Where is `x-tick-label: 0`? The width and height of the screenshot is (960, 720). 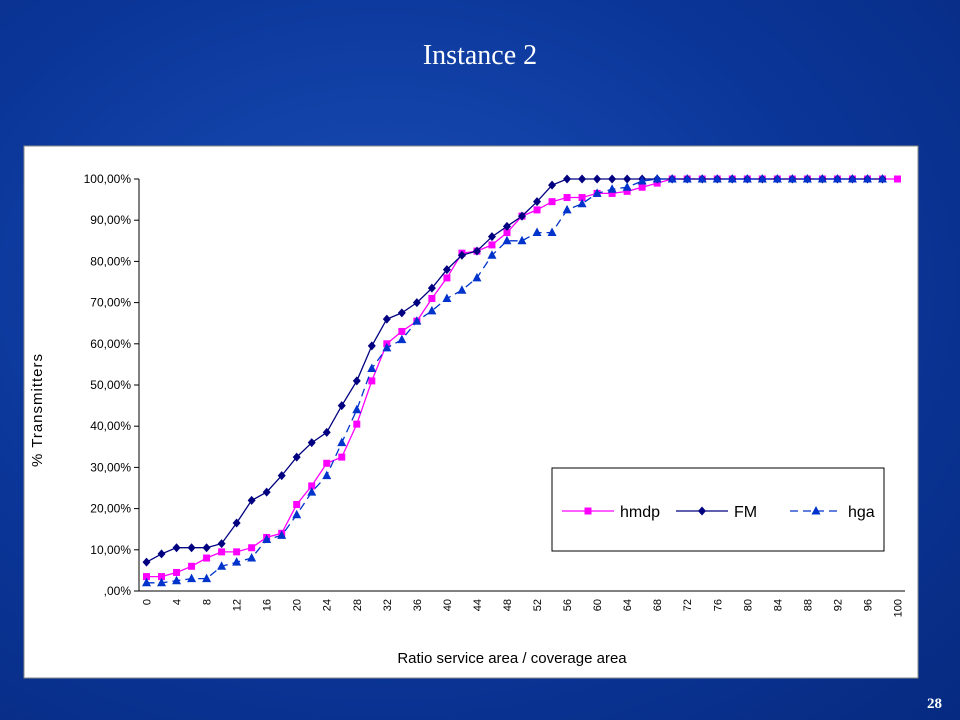
x-tick-label: 0 is located at coordinates (148, 602).